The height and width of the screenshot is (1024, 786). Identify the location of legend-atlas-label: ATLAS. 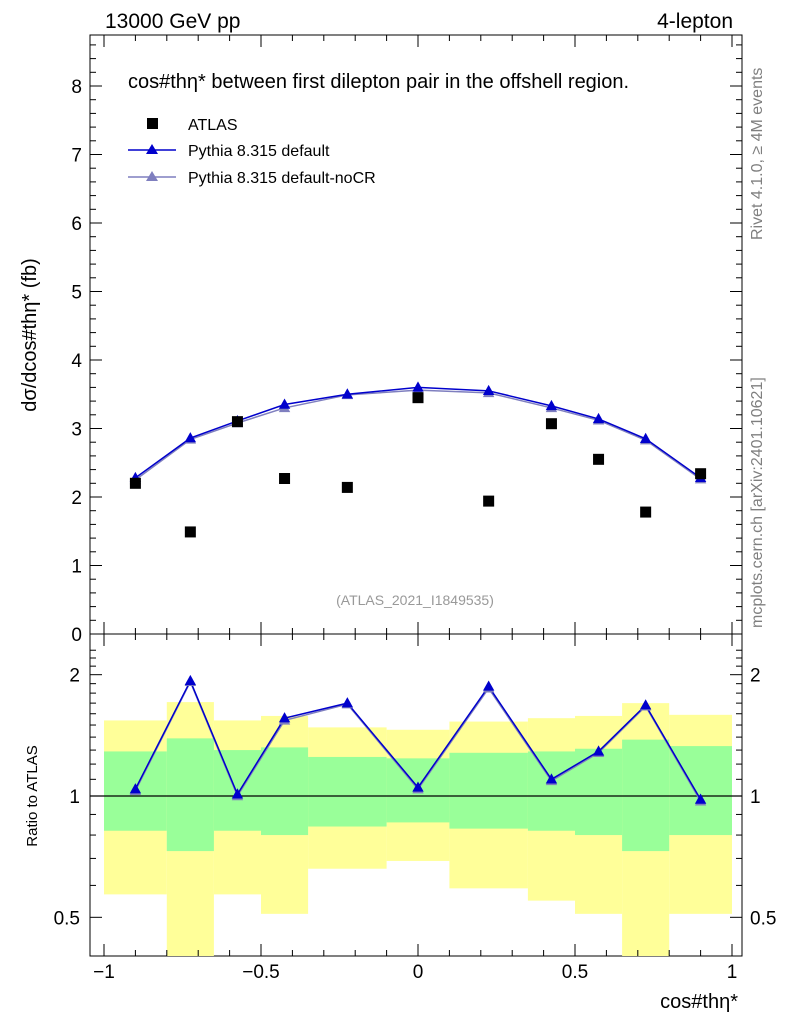
(213, 125).